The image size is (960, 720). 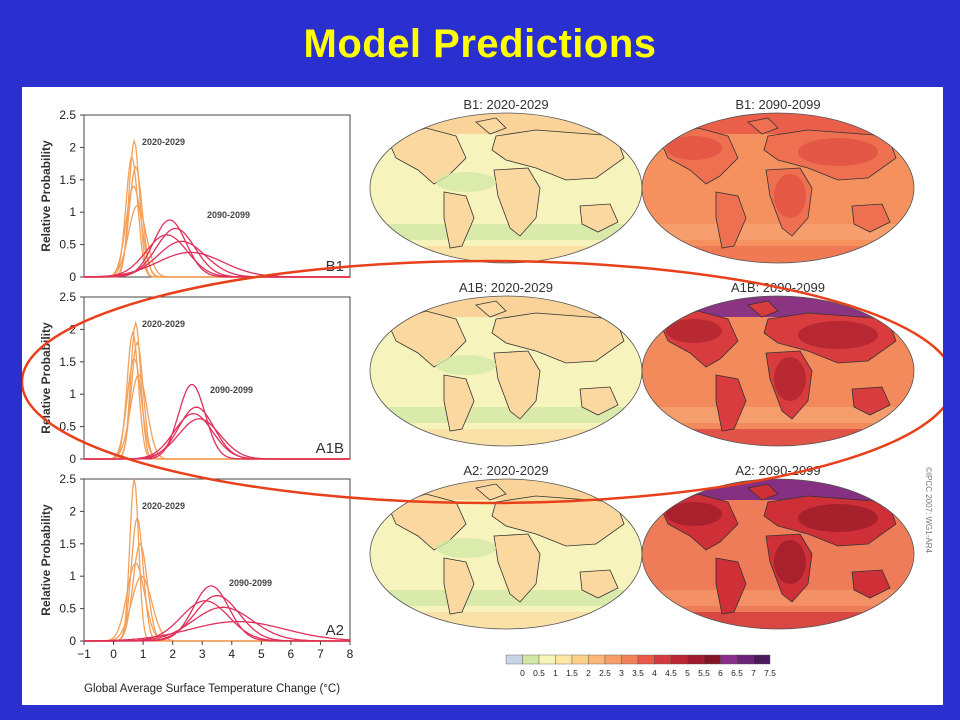 I want to click on x-tick-label: 7, so click(x=320, y=654).